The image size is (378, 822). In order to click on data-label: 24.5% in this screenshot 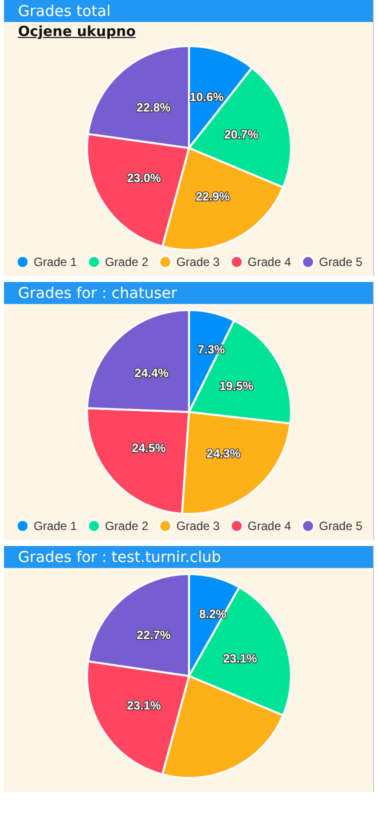, I will do `click(149, 448)`.